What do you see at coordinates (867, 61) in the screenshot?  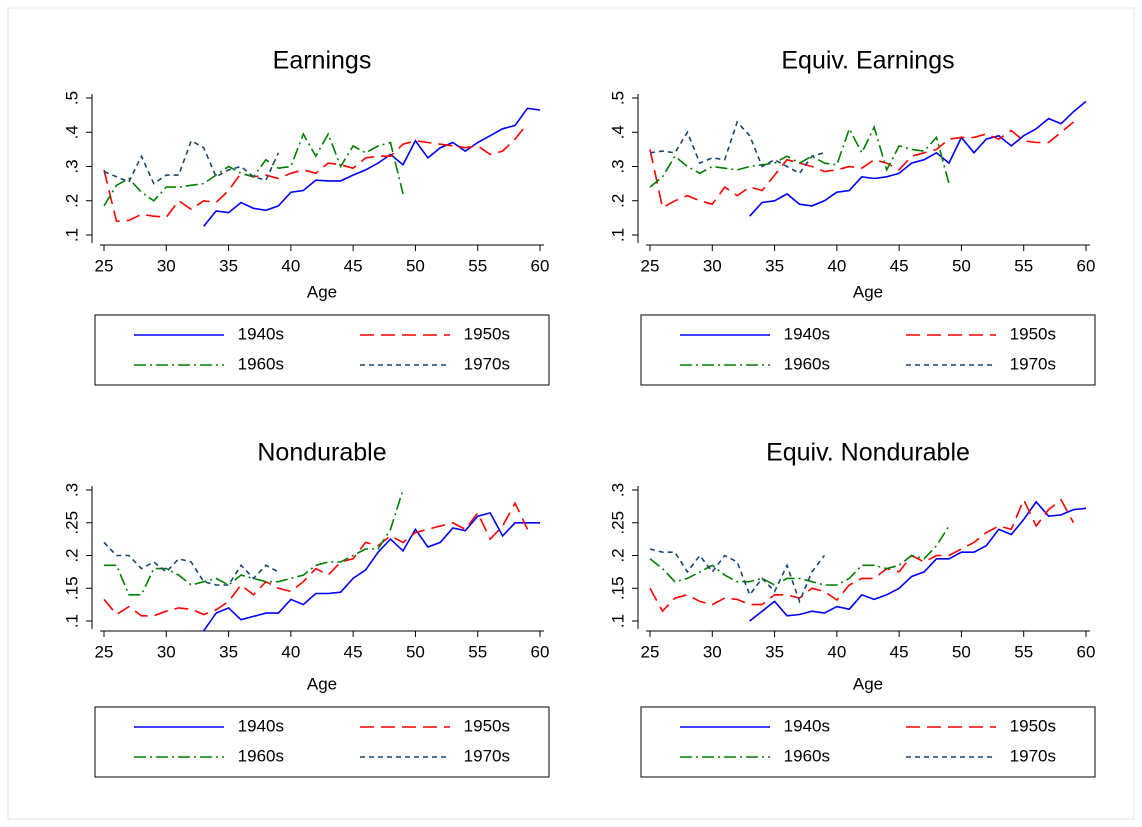 I see `panel-title: Equiv. Earnings` at bounding box center [867, 61].